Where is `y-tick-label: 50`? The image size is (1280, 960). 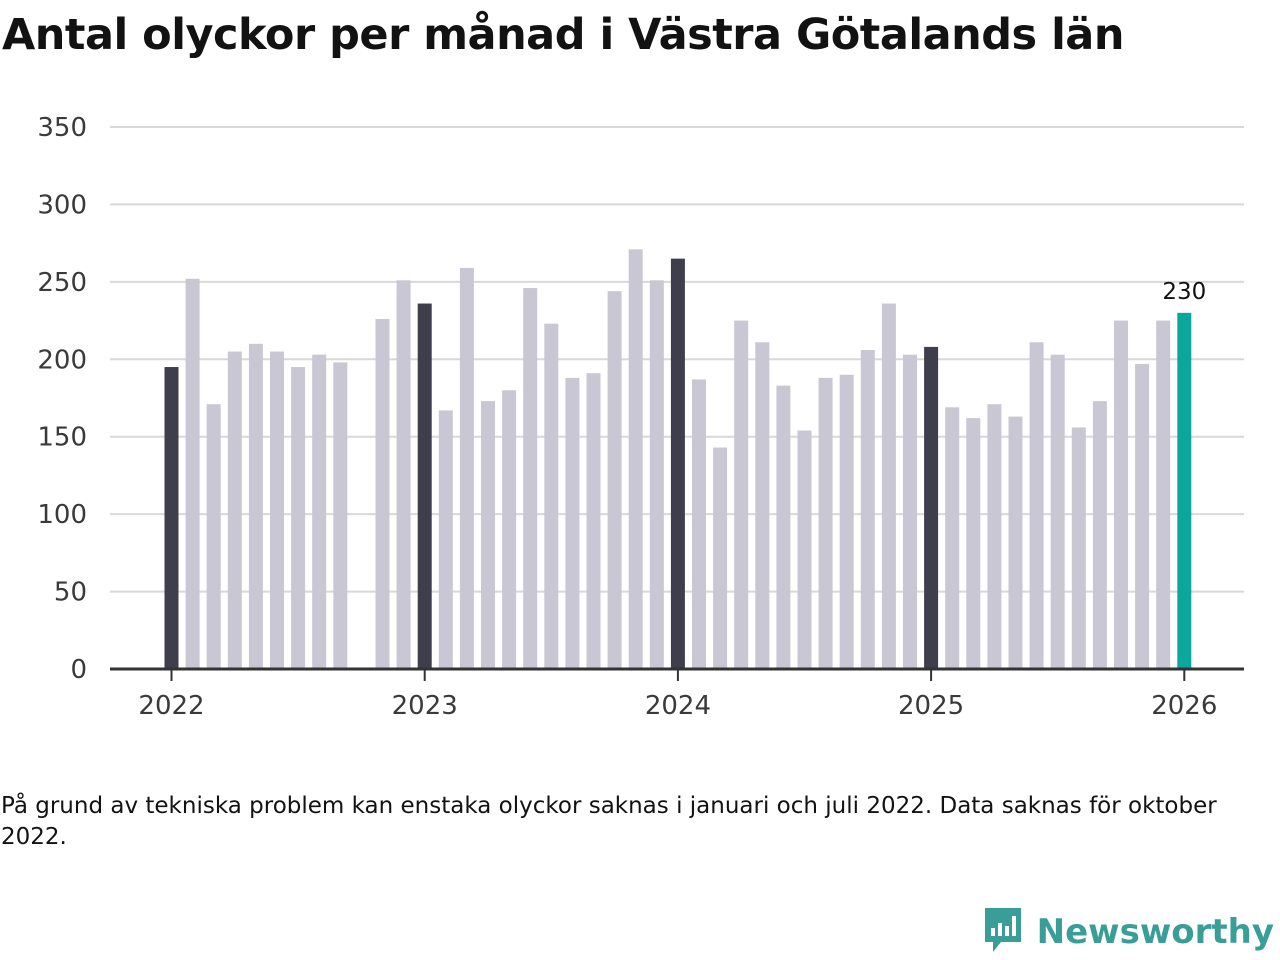 y-tick-label: 50 is located at coordinates (70, 593).